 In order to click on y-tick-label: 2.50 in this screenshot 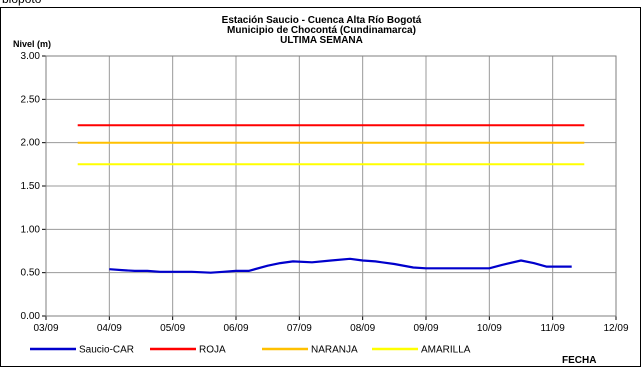, I will do `click(31, 99)`.